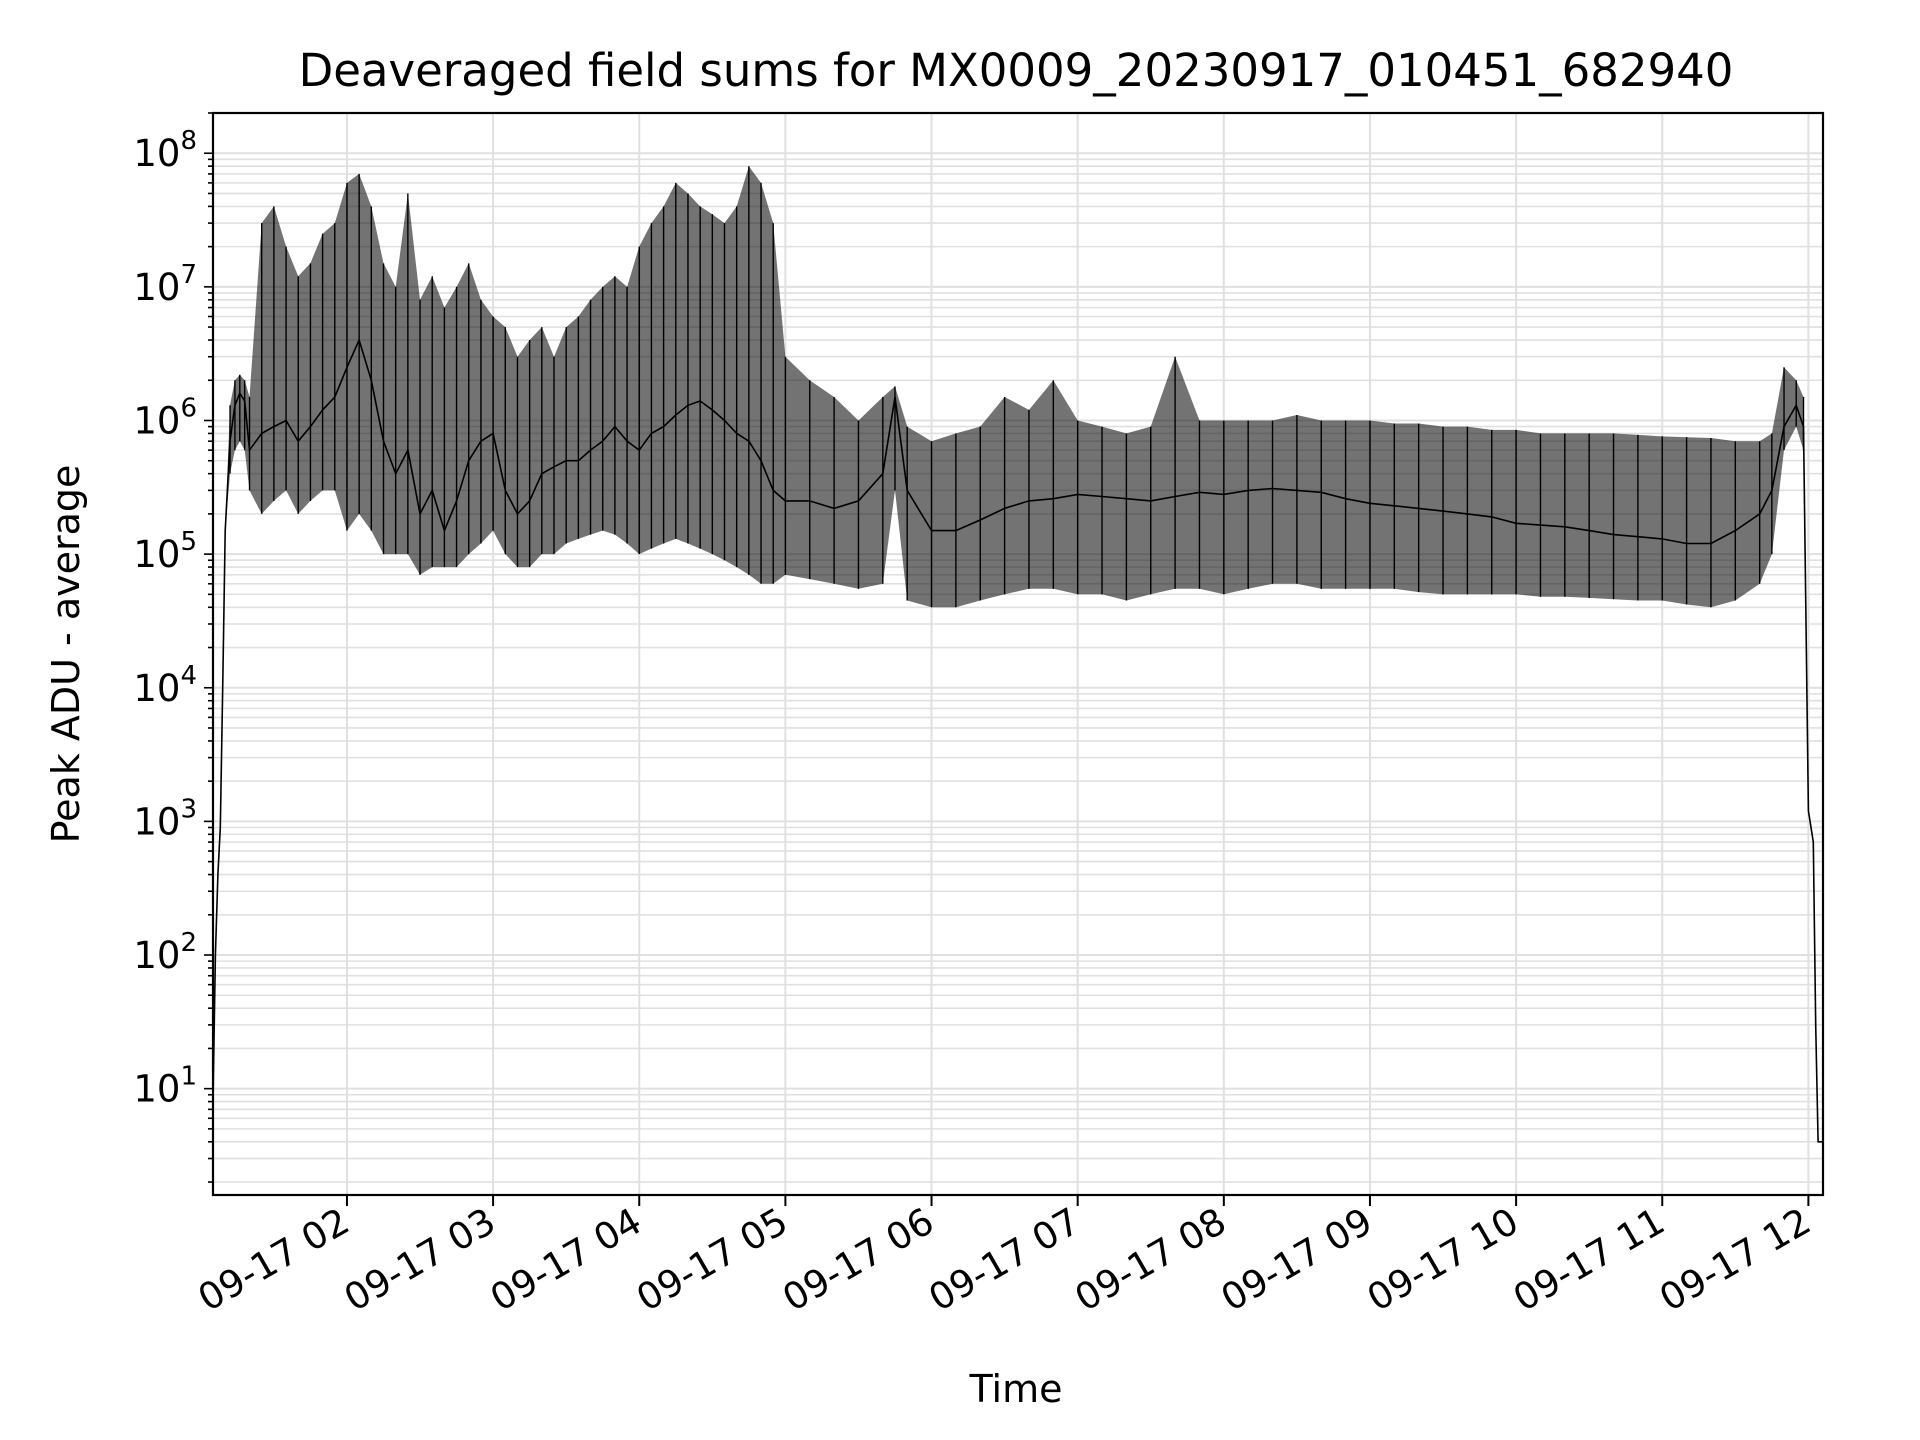 This screenshot has width=1920, height=1440. Describe the element at coordinates (1016, 1389) in the screenshot. I see `x-axis-label: Time` at that location.